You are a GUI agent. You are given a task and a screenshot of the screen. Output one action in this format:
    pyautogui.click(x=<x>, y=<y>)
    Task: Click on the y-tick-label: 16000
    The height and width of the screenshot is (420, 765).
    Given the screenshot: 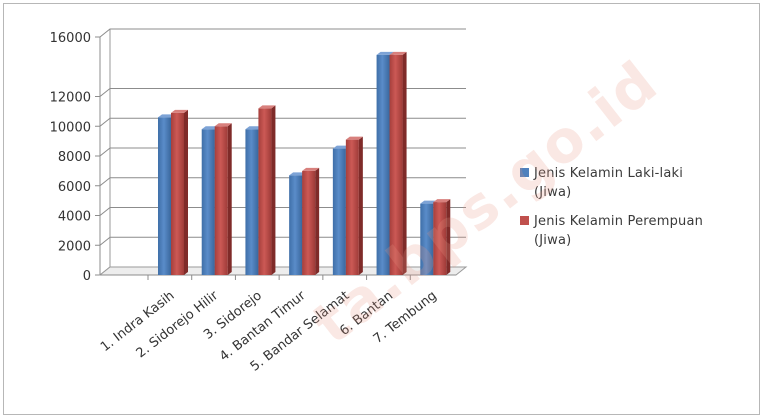 What is the action you would take?
    pyautogui.click(x=70, y=38)
    